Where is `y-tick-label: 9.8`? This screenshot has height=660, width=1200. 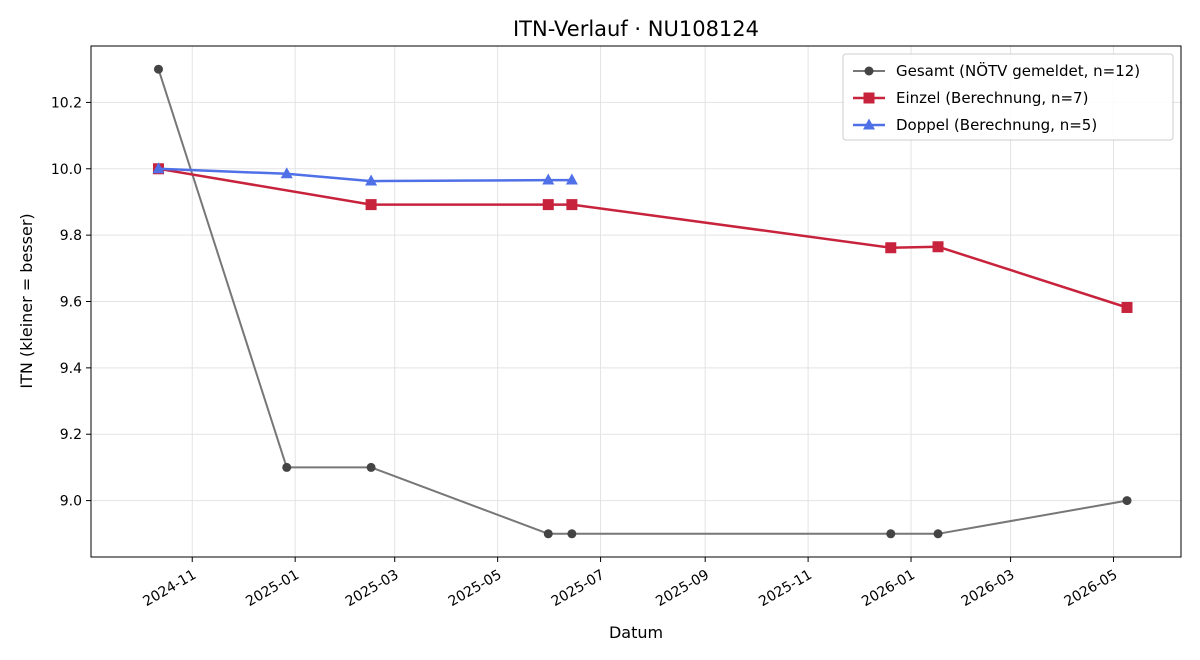
y-tick-label: 9.8 is located at coordinates (71, 236).